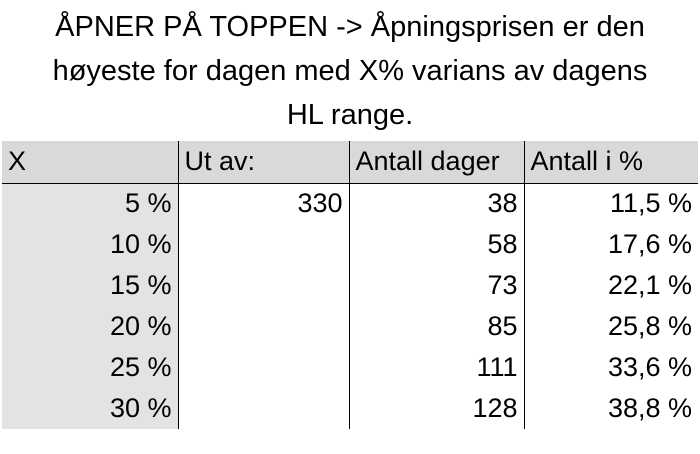  I want to click on header-x: X, so click(90, 162).